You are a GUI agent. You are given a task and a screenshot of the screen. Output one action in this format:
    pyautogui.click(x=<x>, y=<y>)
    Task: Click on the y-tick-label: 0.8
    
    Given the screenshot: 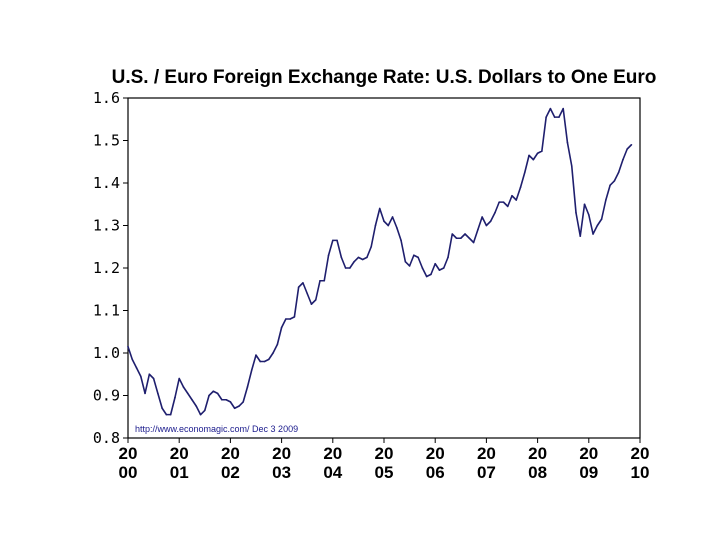 What is the action you would take?
    pyautogui.click(x=106, y=438)
    